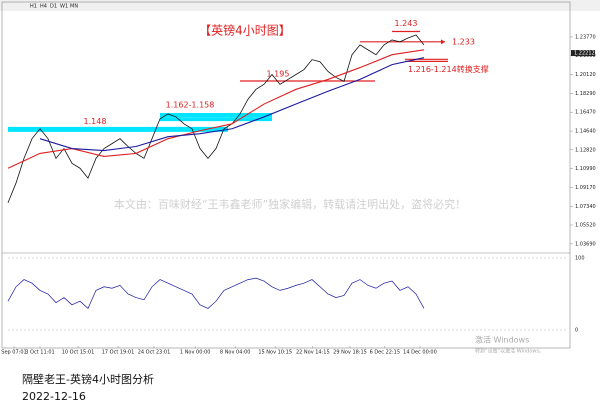 This screenshot has width=600, height=417. Describe the element at coordinates (509, 351) in the screenshot. I see `windows-notice: 转到“设置”以激活 Windows。` at that location.